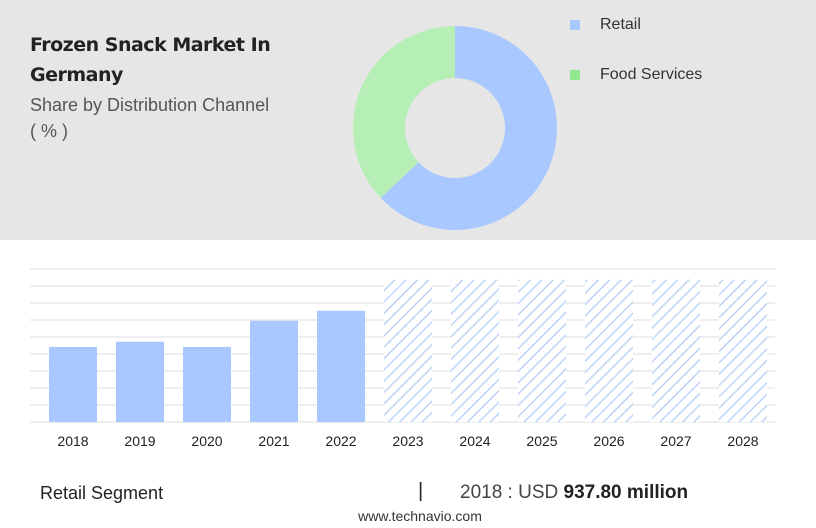 The width and height of the screenshot is (816, 528). What do you see at coordinates (340, 441) in the screenshot?
I see `x-tick-label-2022: 2022` at bounding box center [340, 441].